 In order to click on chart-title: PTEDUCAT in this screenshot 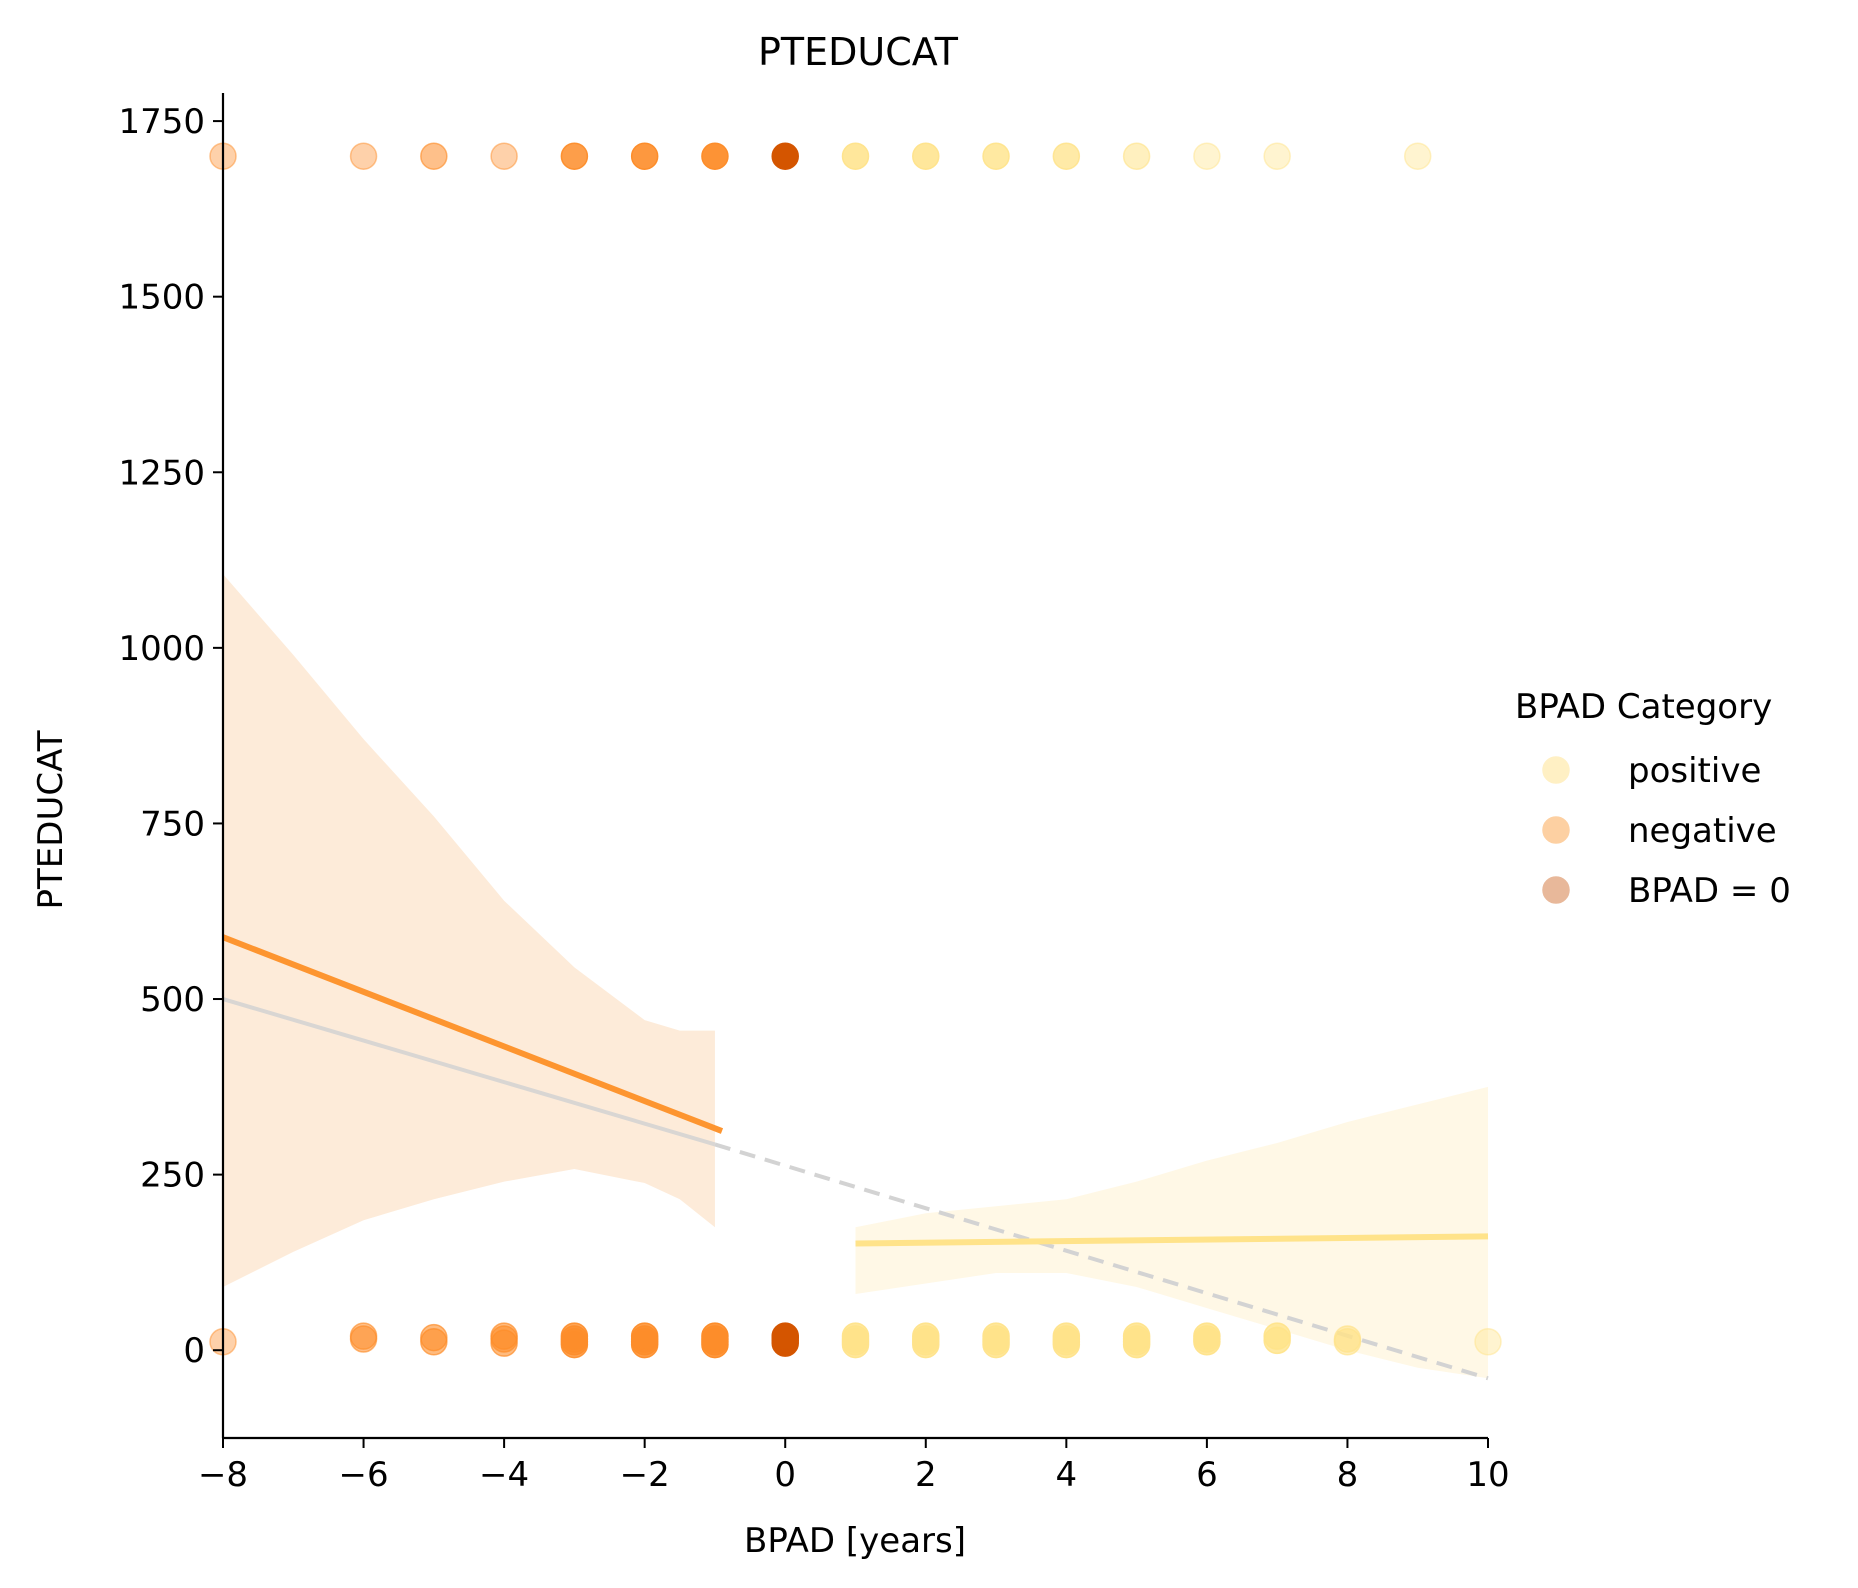, I will do `click(858, 52)`.